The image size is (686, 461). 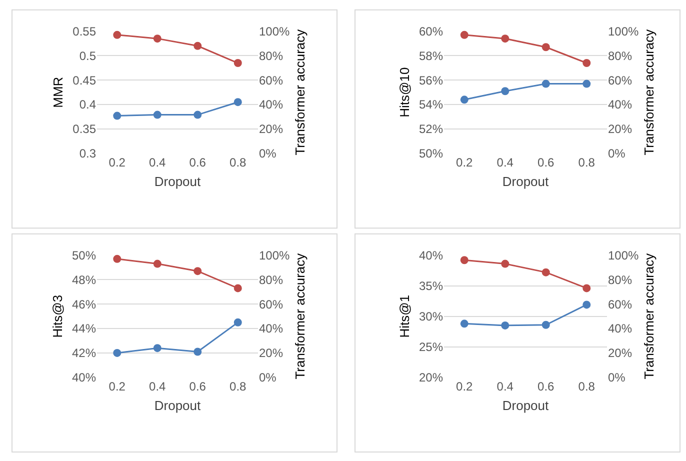 I want to click on y-tick-label: 0.55, so click(x=84, y=31).